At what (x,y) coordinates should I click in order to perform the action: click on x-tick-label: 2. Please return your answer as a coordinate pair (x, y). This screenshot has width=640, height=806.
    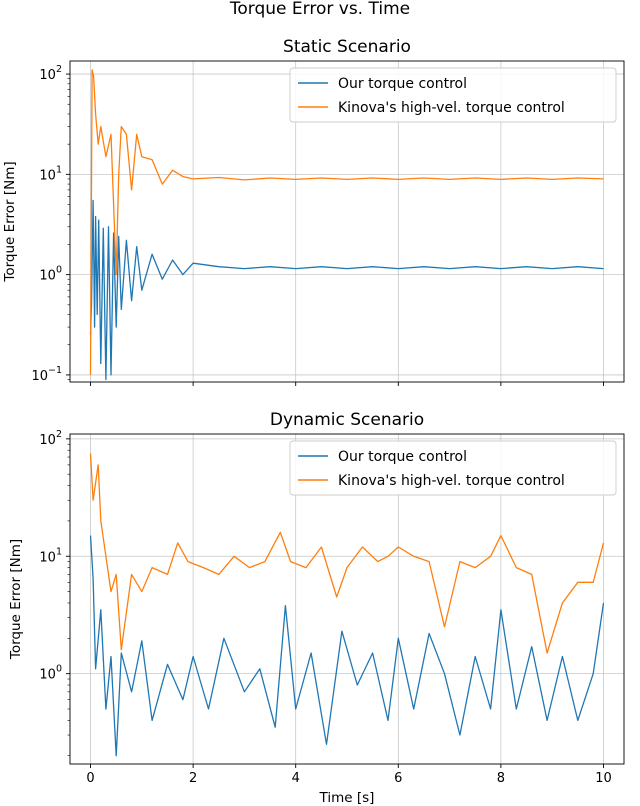
    Looking at the image, I should click on (193, 778).